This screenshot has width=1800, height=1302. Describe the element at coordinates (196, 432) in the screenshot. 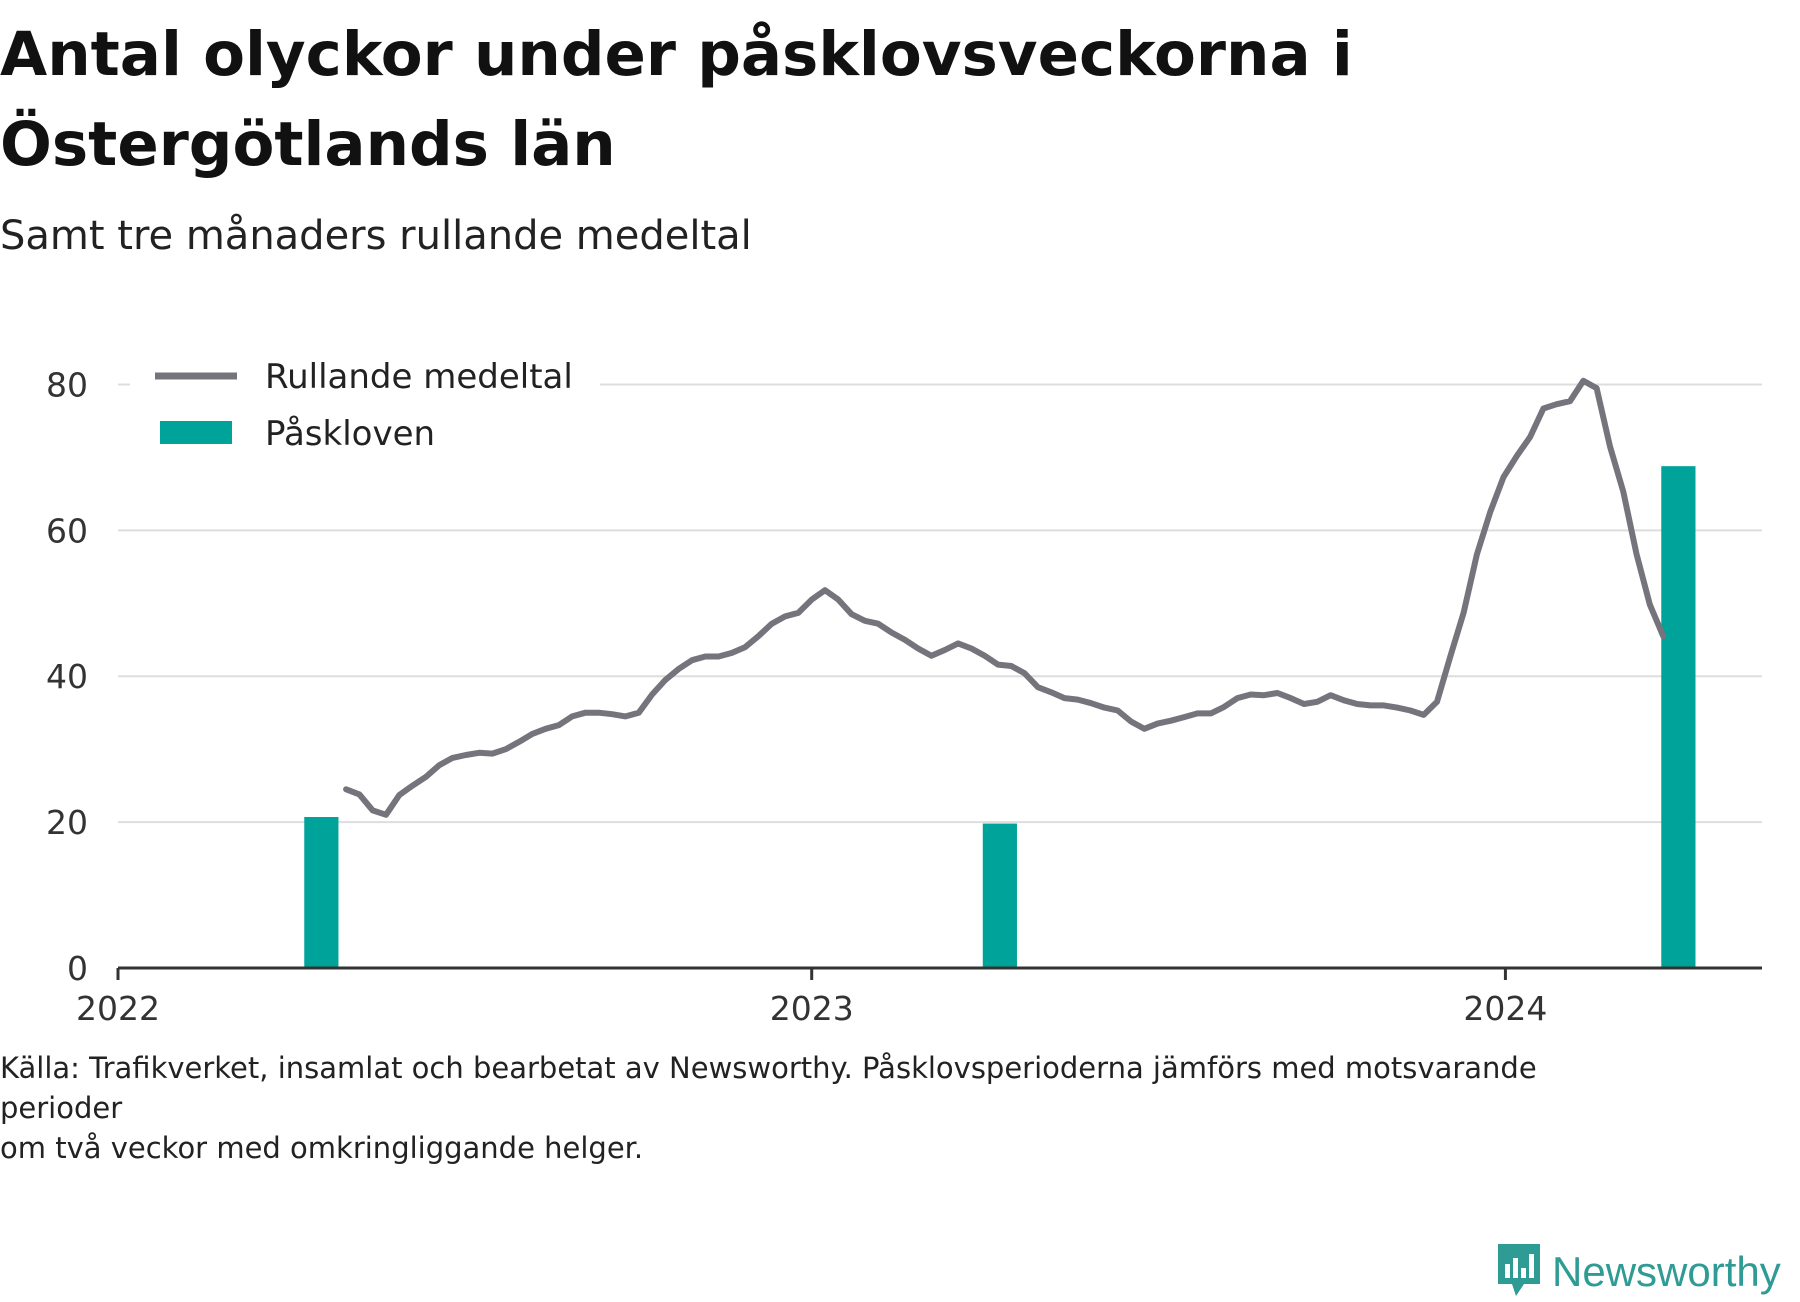

I see `legend-bar-swatch` at that location.